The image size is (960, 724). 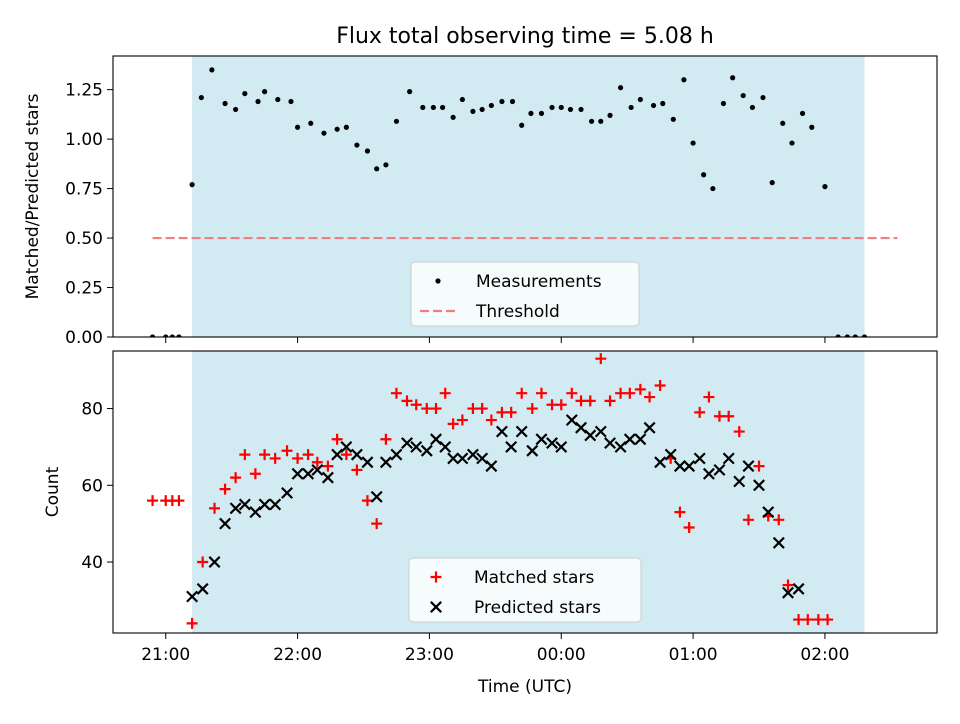 What do you see at coordinates (517, 312) in the screenshot?
I see `legend-label: Threshold` at bounding box center [517, 312].